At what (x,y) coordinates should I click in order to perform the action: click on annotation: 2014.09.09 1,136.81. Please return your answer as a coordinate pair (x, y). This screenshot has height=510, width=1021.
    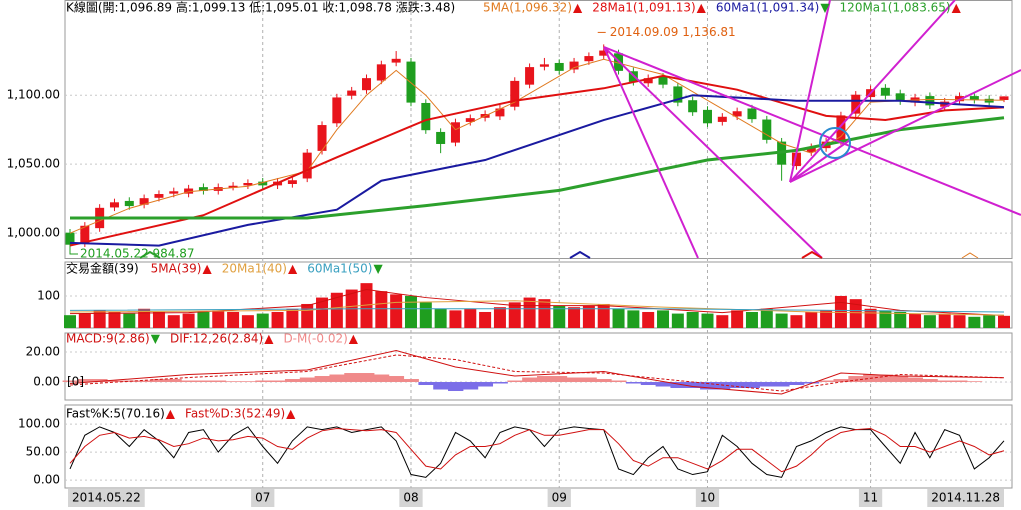
    Looking at the image, I should click on (673, 32).